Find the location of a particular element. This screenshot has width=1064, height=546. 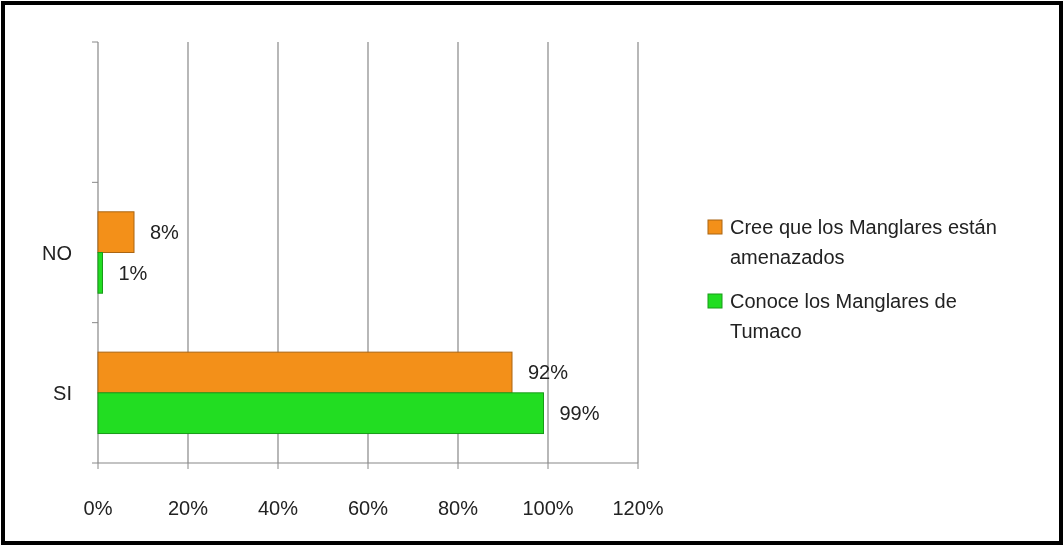

data-label: 1% is located at coordinates (133, 272).